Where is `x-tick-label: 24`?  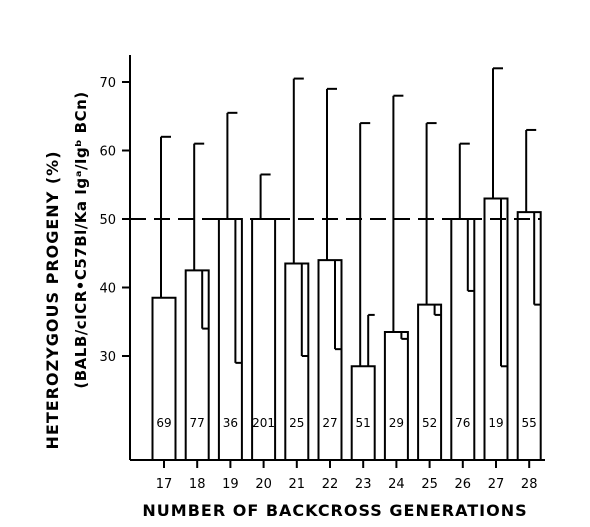
x-tick-label: 24 is located at coordinates (396, 484).